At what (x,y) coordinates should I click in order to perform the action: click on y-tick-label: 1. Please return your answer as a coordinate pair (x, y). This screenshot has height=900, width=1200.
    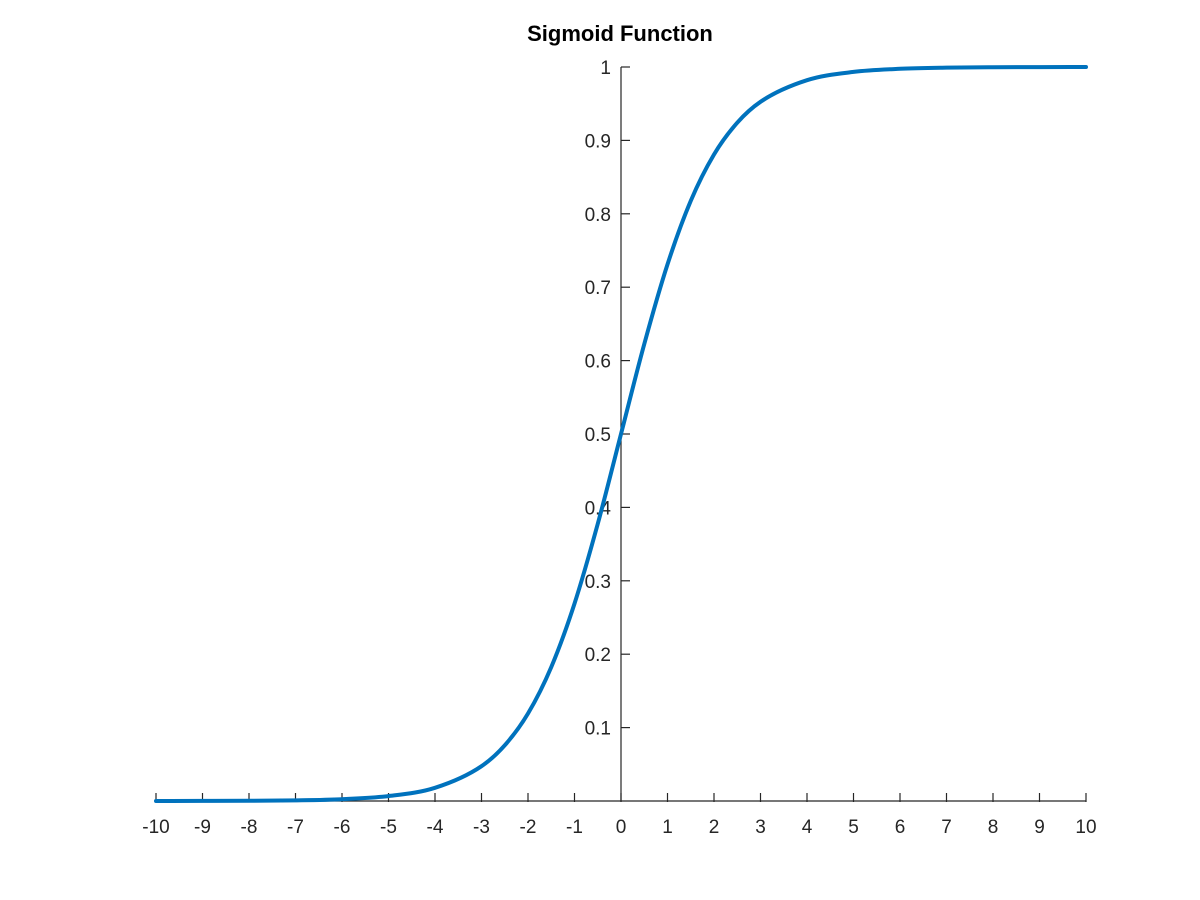
    Looking at the image, I should click on (605, 68).